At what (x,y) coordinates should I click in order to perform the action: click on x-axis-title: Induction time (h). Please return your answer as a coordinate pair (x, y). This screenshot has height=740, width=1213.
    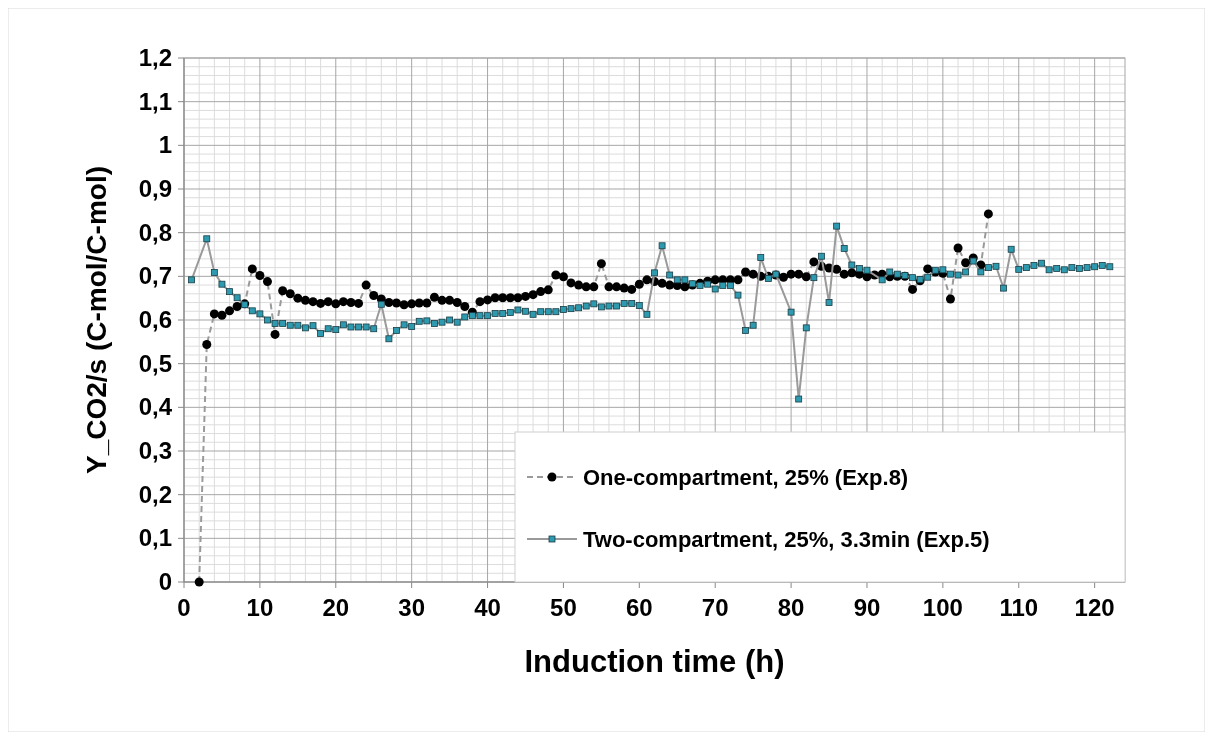
    Looking at the image, I should click on (654, 661).